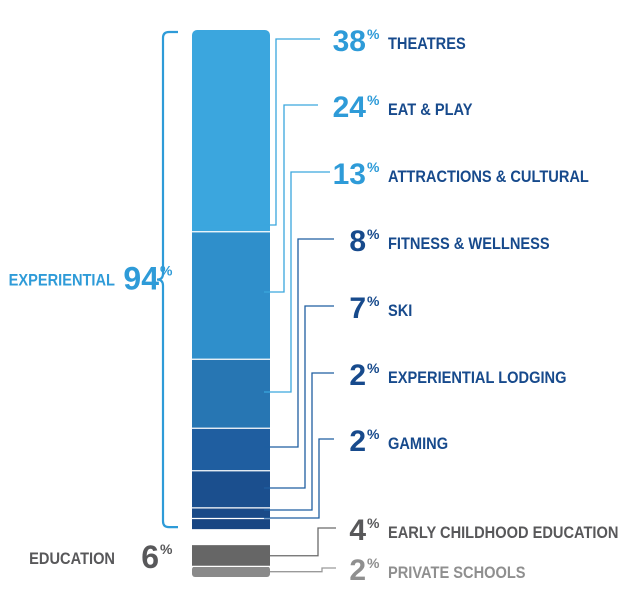  Describe the element at coordinates (357, 241) in the screenshot. I see `segment-value: 8` at that location.